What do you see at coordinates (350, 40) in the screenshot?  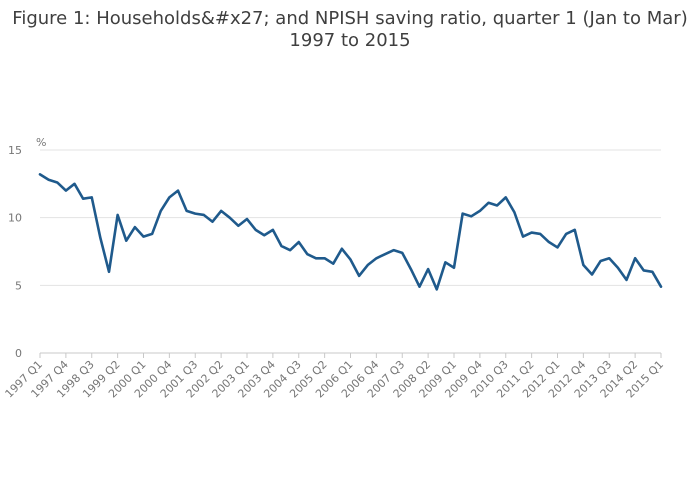 I see `chart-title-line2: 1997 to 2015` at bounding box center [350, 40].